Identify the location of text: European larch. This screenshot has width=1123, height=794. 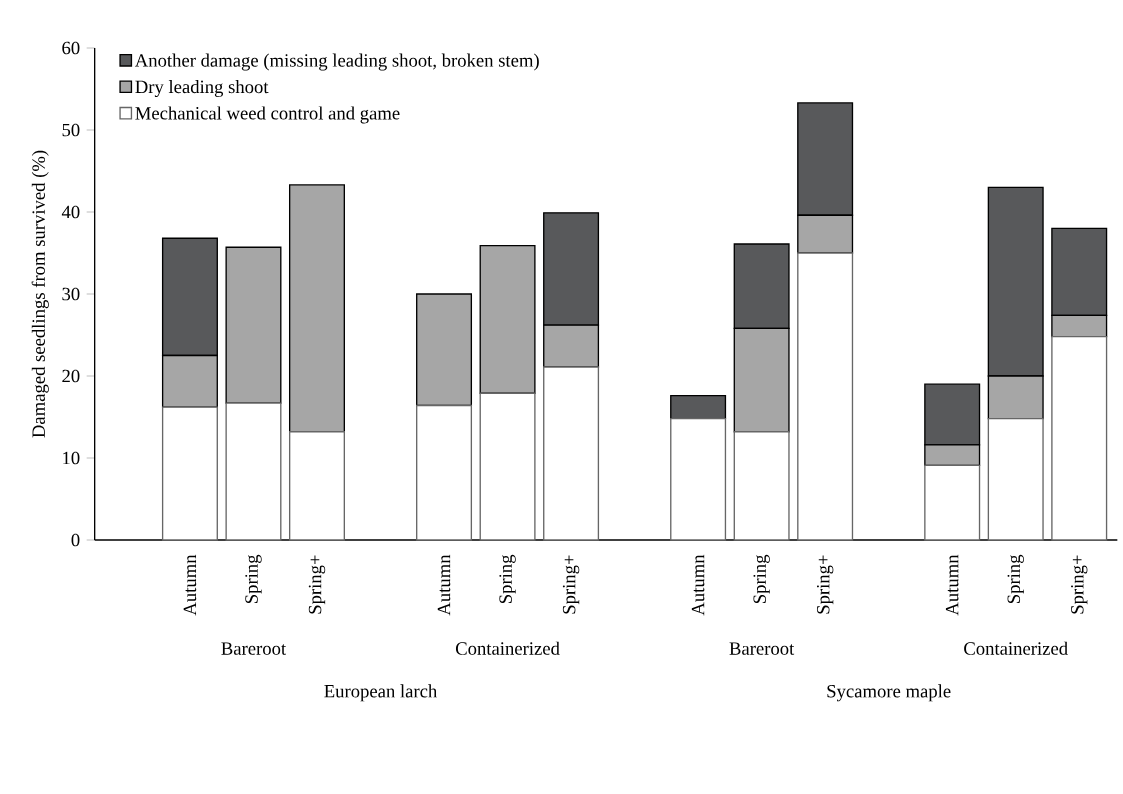
(381, 693).